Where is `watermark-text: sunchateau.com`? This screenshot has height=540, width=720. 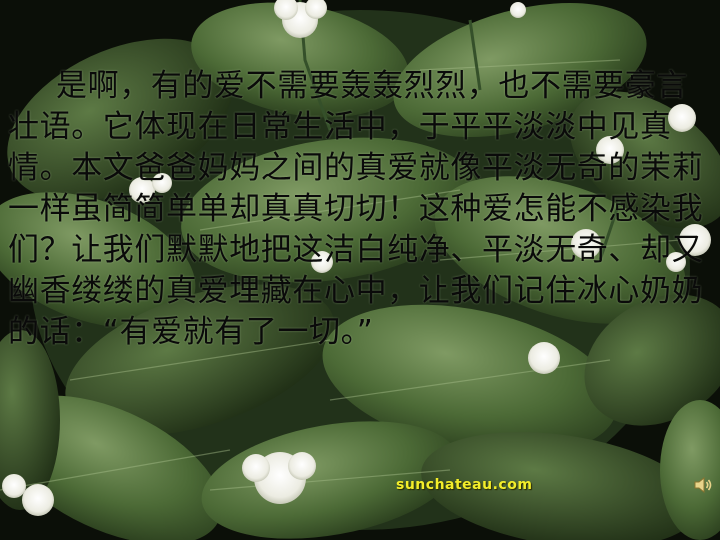 watermark-text: sunchateau.com is located at coordinates (464, 485).